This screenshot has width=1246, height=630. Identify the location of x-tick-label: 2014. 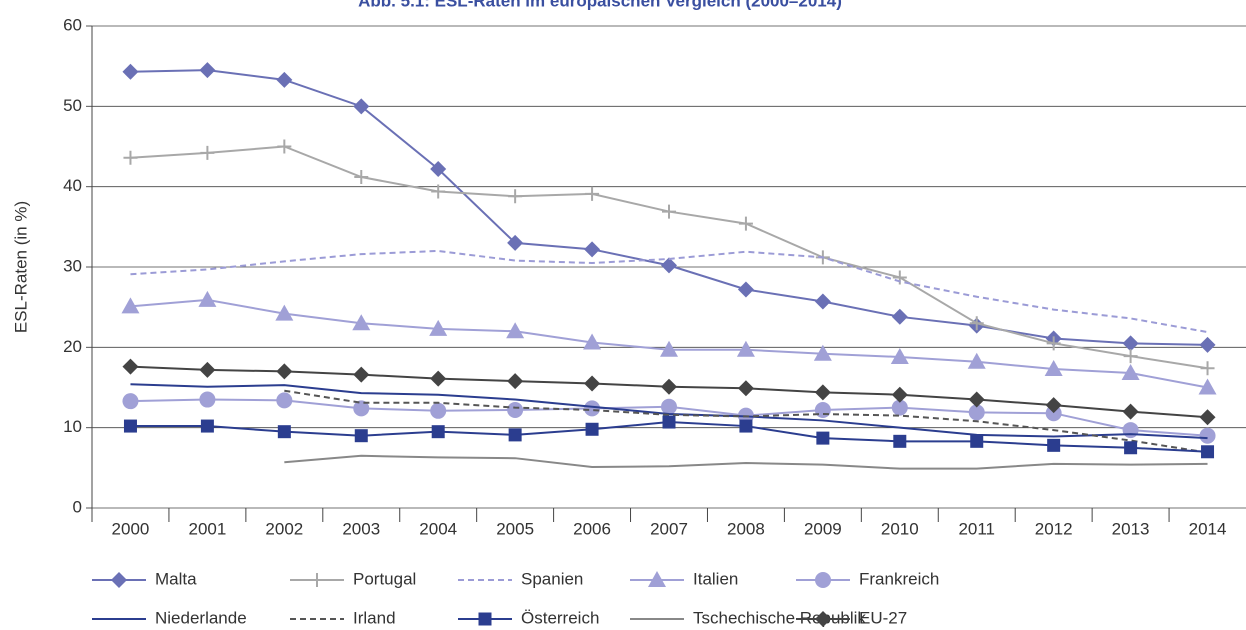
(1208, 528).